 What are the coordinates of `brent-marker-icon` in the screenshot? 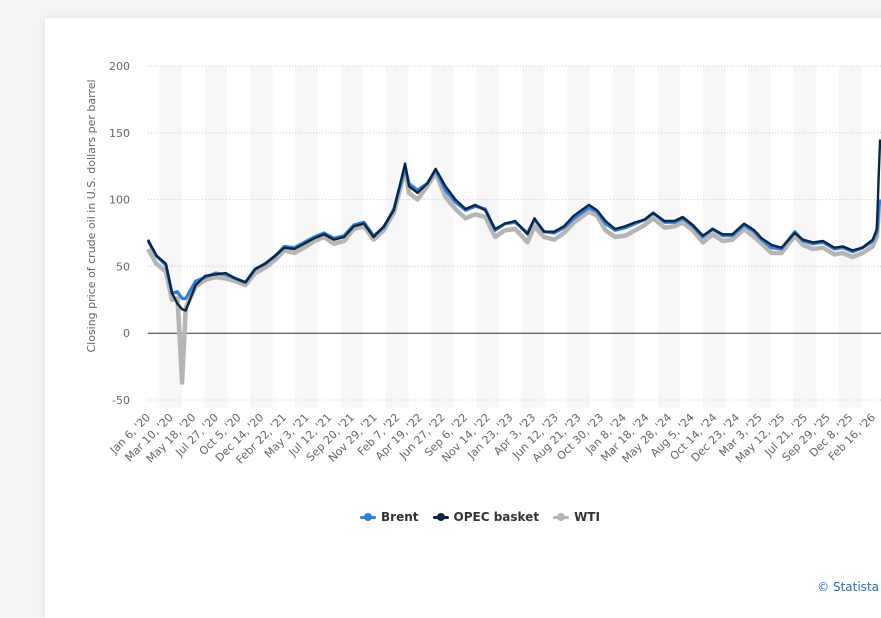 It's located at (368, 517).